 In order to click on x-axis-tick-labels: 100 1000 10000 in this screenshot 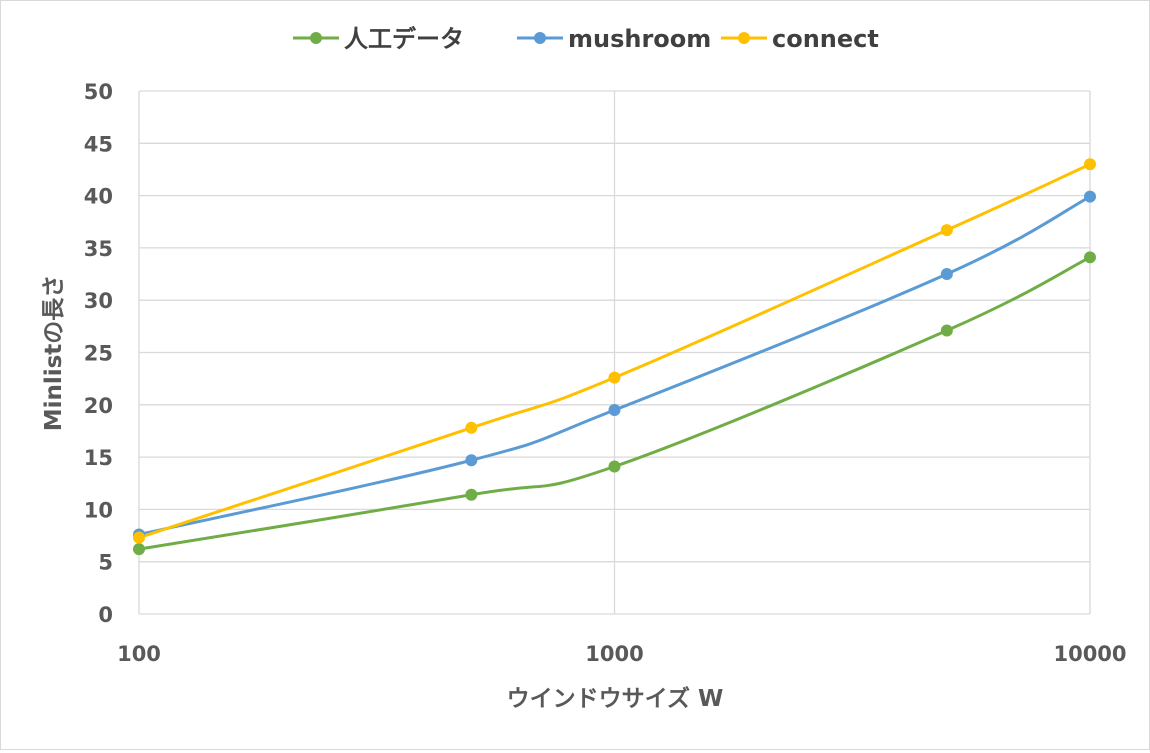, I will do `click(621, 654)`.